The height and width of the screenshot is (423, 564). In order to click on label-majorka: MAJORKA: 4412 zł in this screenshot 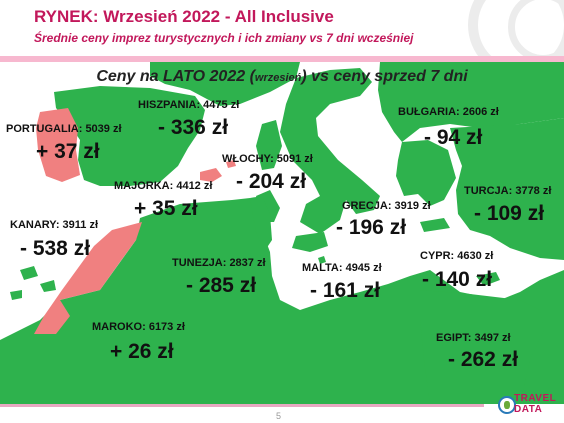, I will do `click(163, 186)`.